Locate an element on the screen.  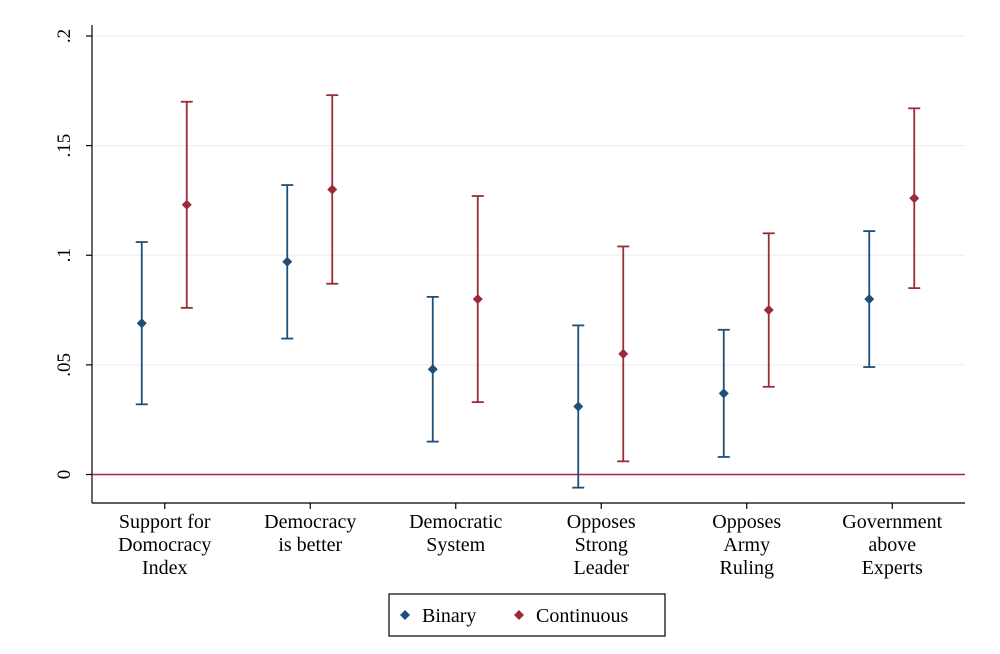
category-label-line: System is located at coordinates (455, 545).